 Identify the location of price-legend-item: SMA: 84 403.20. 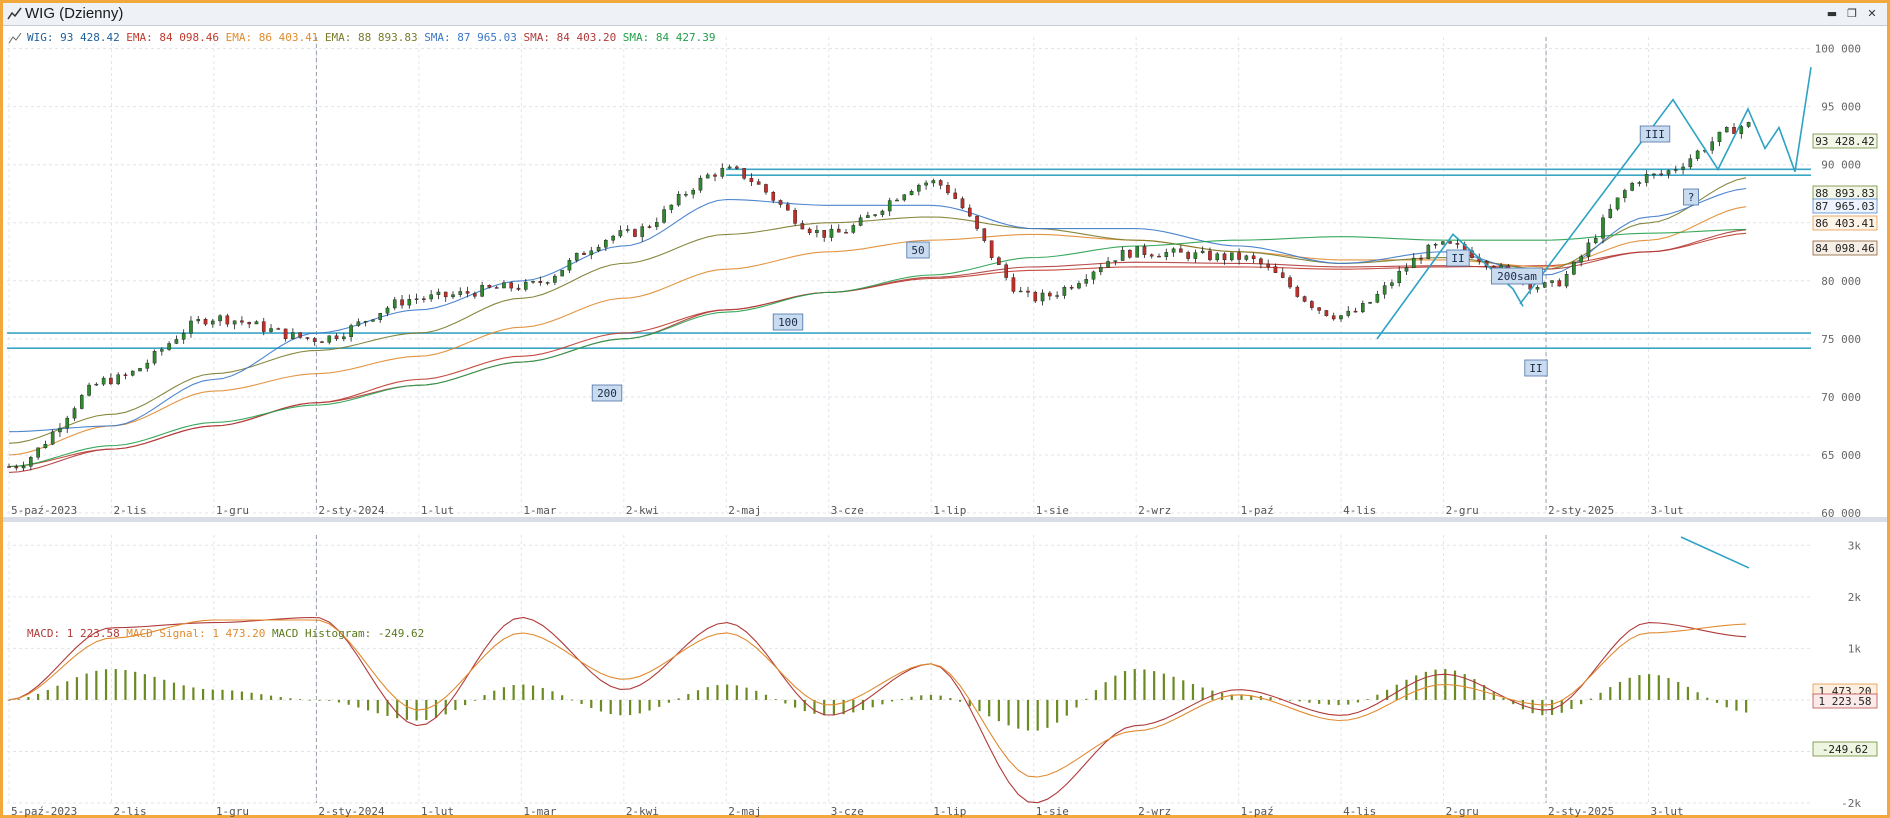
(570, 37).